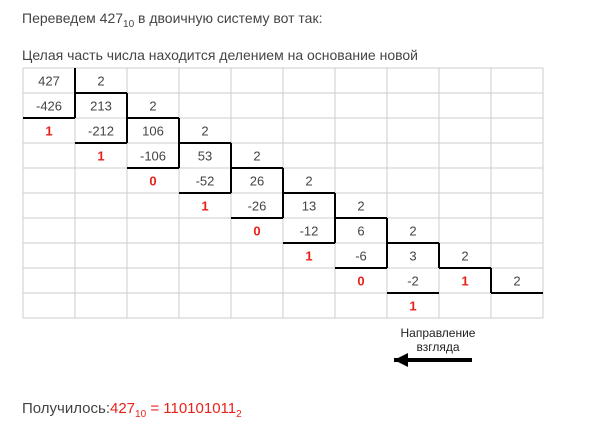 This screenshot has width=603, height=444. I want to click on cell: -106, so click(153, 156).